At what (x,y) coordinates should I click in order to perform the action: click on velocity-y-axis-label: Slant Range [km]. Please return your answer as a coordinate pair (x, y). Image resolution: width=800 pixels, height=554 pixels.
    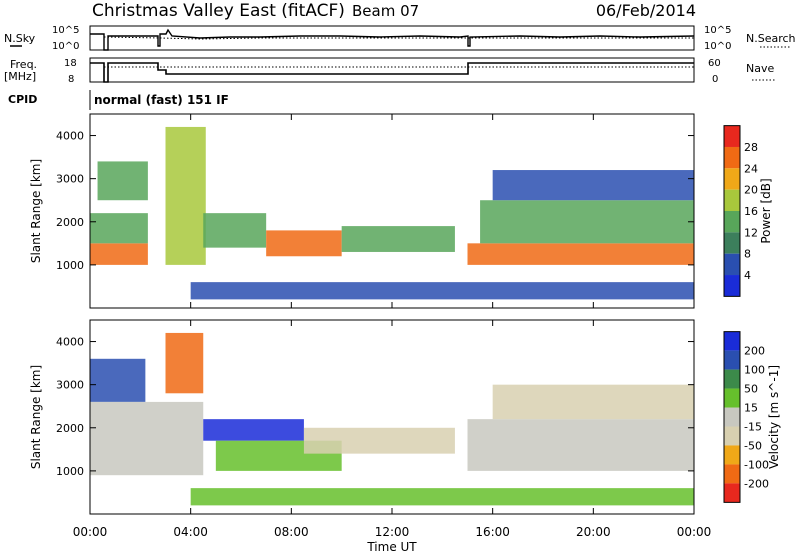
    Looking at the image, I should click on (36, 417).